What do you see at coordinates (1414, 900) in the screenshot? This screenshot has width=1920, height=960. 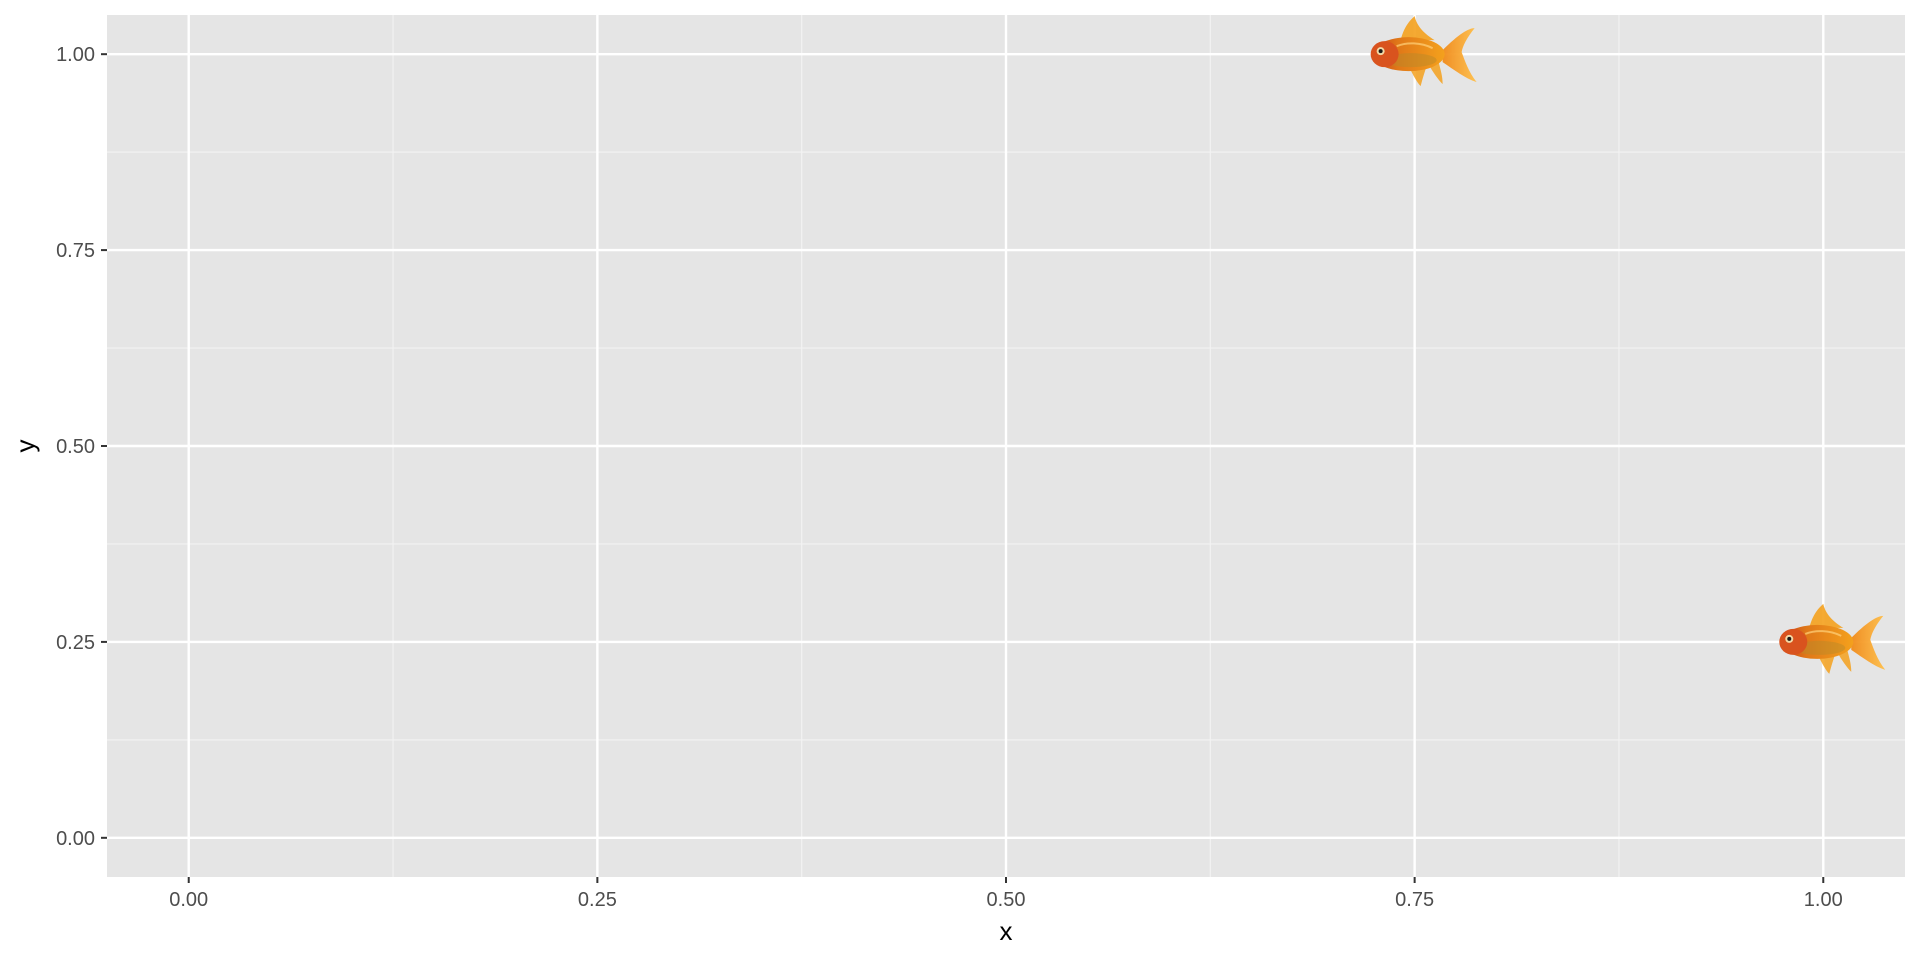 I see `x-tick-label: 0.75` at bounding box center [1414, 900].